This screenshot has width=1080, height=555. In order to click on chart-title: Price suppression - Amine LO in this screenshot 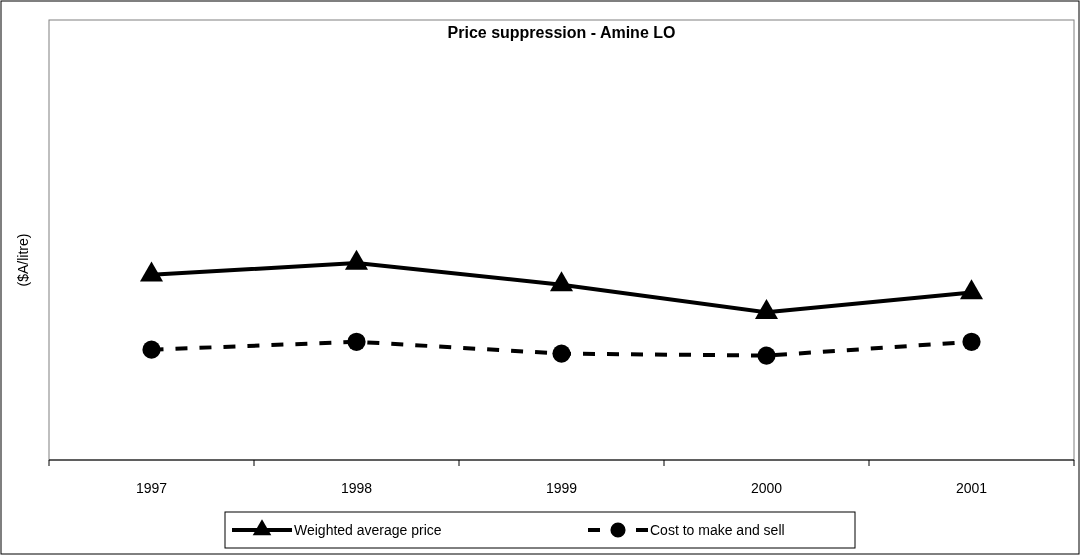, I will do `click(561, 32)`.